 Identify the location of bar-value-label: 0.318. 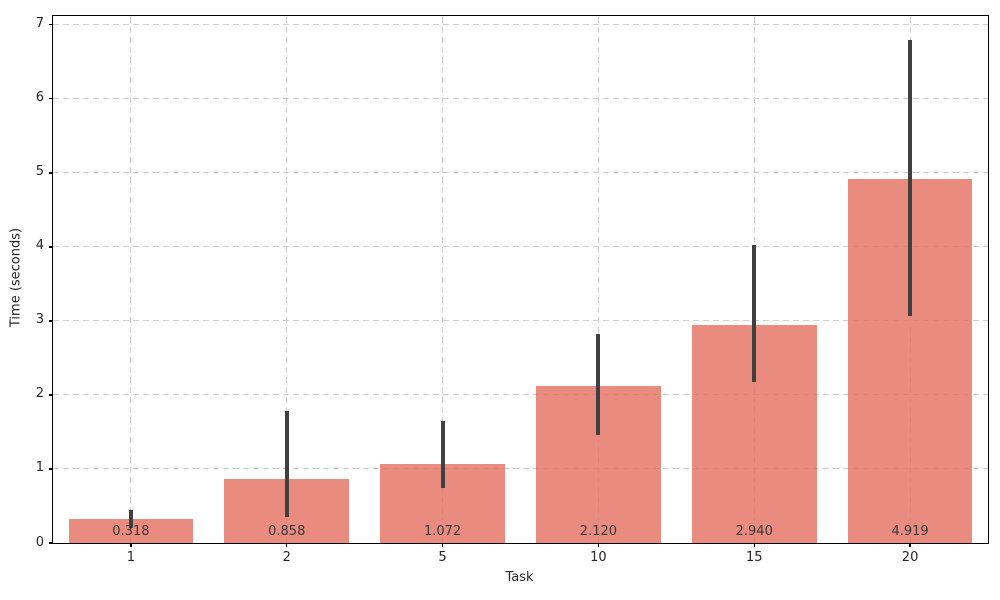
(131, 531).